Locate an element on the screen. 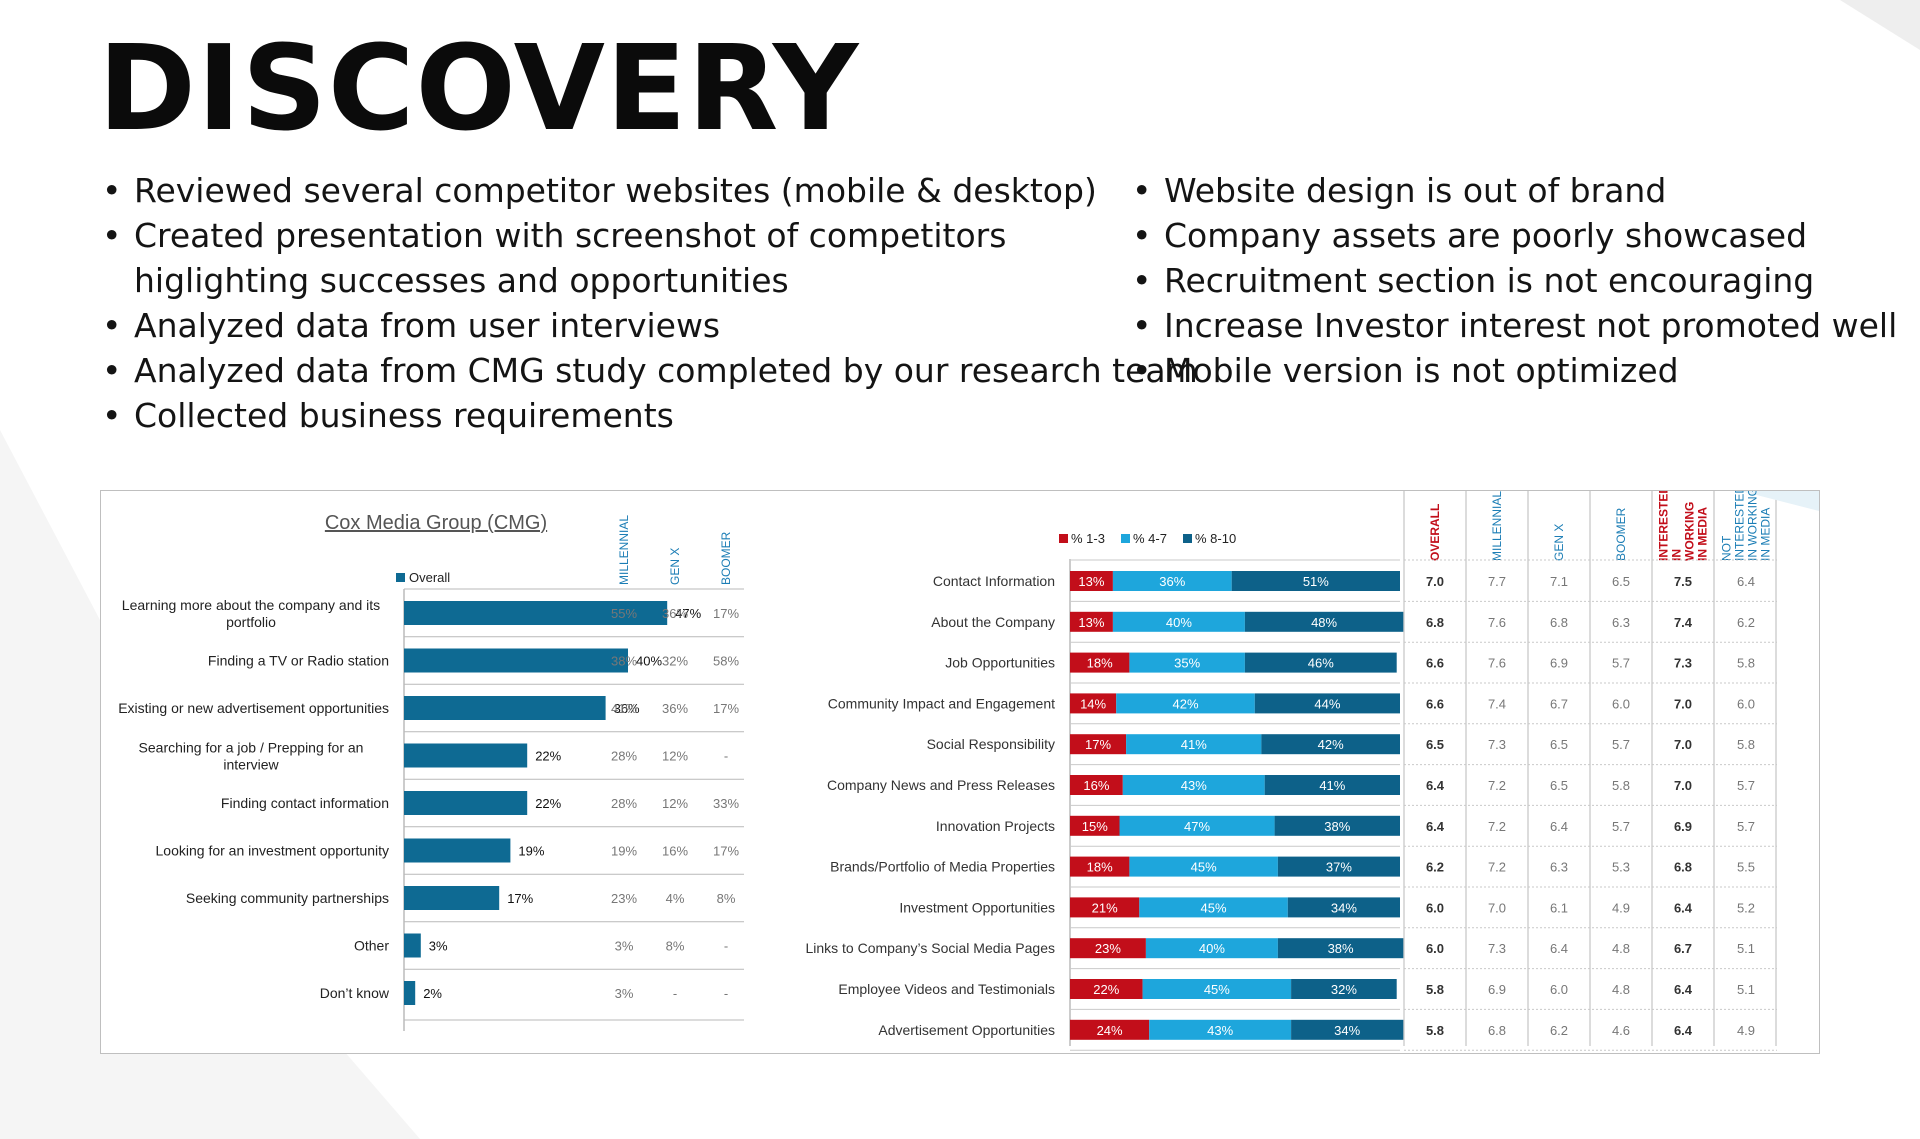  table-cell: 7.3 is located at coordinates (1683, 663).